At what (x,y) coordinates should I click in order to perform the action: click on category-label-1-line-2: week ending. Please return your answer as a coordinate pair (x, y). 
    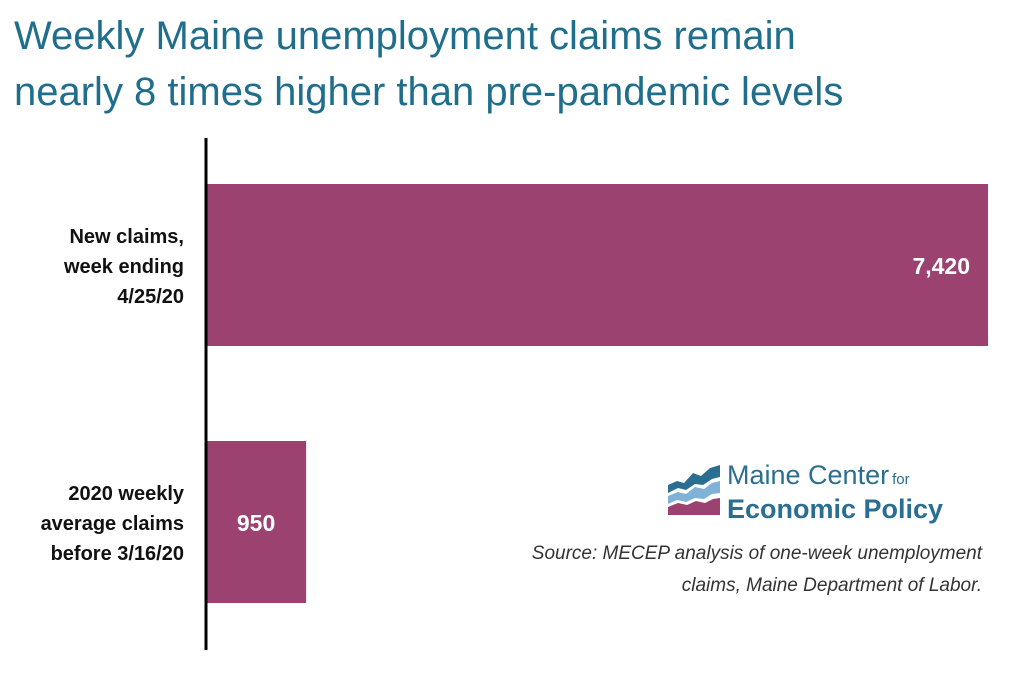
    Looking at the image, I should click on (123, 267).